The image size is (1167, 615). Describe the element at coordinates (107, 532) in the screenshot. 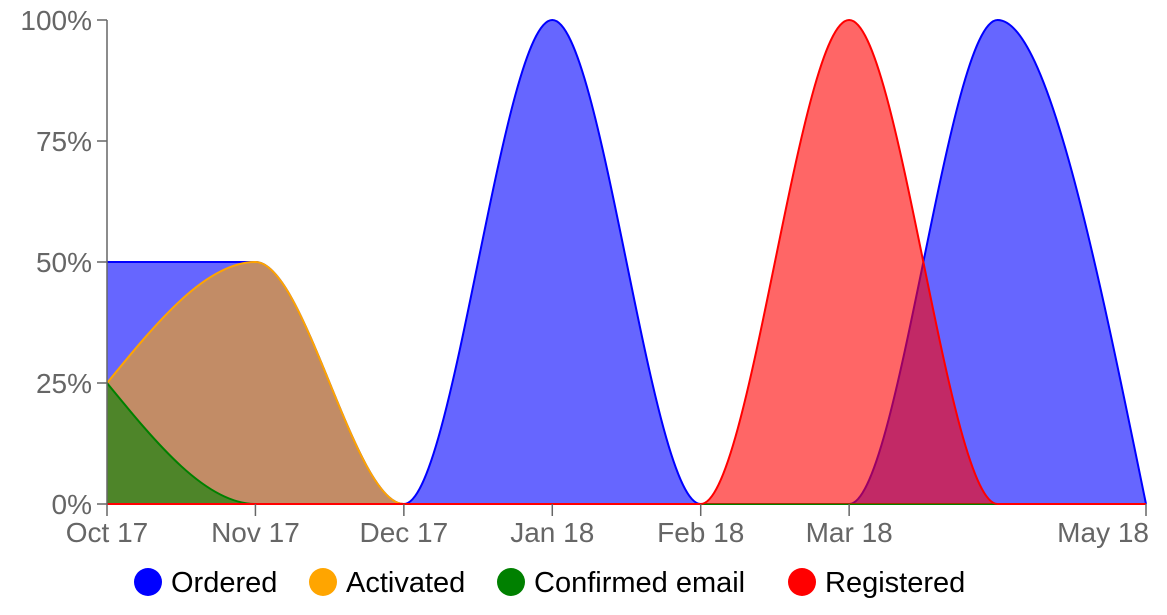

I see `x-tick-label: Oct 17` at that location.